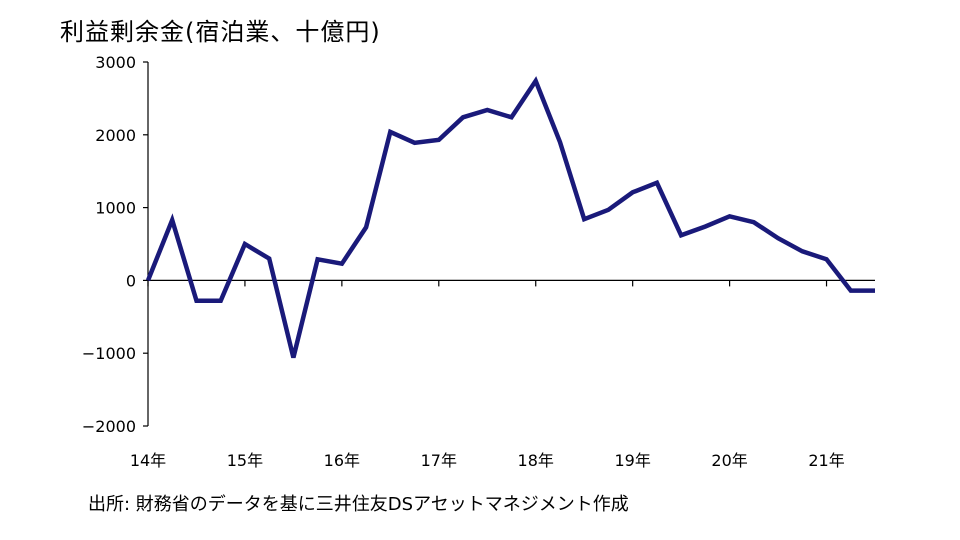 Image resolution: width=960 pixels, height=540 pixels. I want to click on x-tick-label: 16年, so click(342, 460).